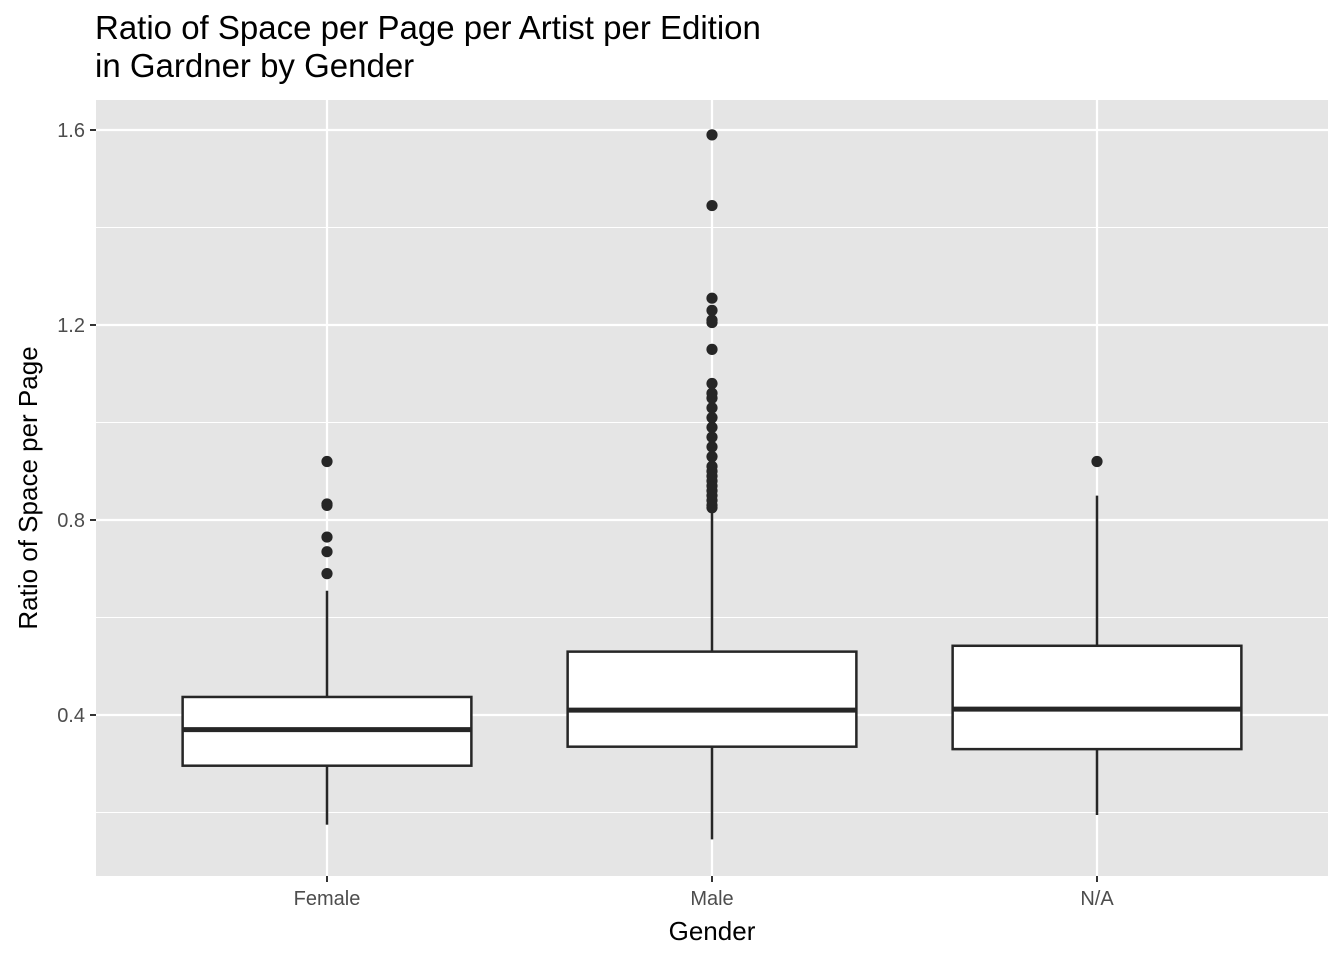 Image resolution: width=1344 pixels, height=960 pixels. What do you see at coordinates (254, 65) in the screenshot?
I see `chart-title-line-2: in Gardner by Gender` at bounding box center [254, 65].